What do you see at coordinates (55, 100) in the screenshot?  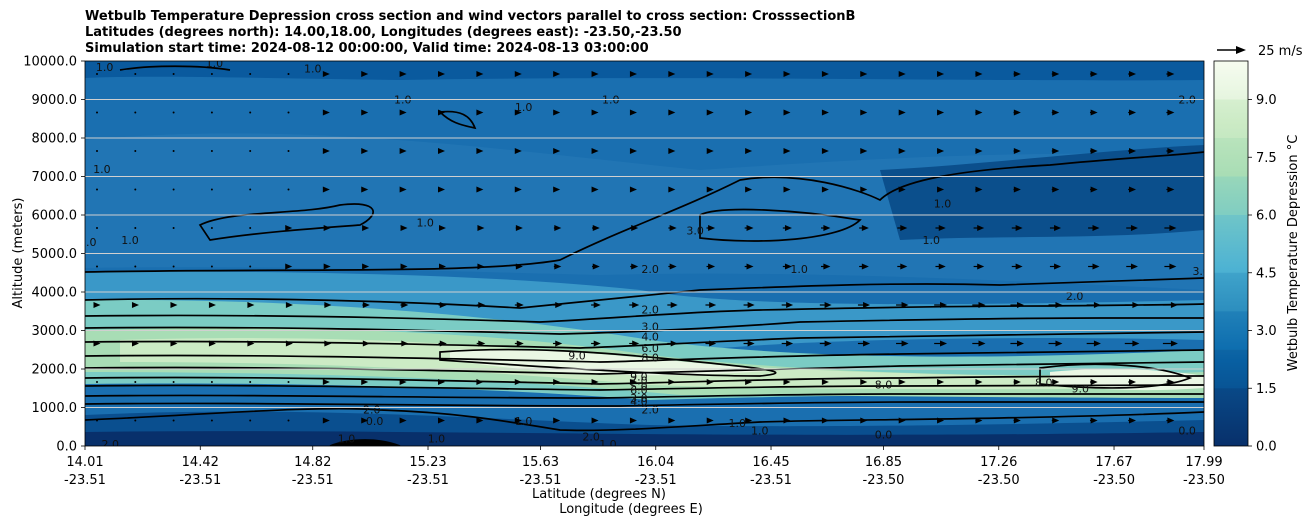 I see `y-tick-label: 9000.0` at bounding box center [55, 100].